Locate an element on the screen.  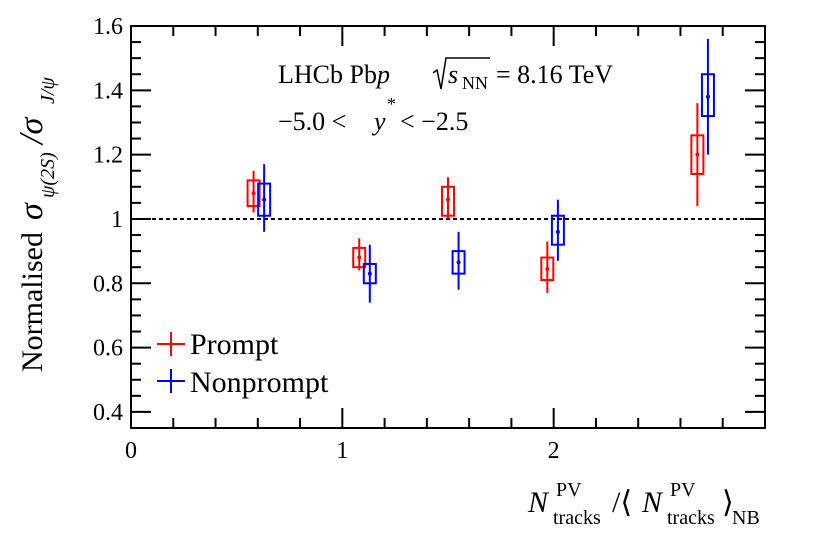
rapidity-right: < −2.5 is located at coordinates (434, 121).